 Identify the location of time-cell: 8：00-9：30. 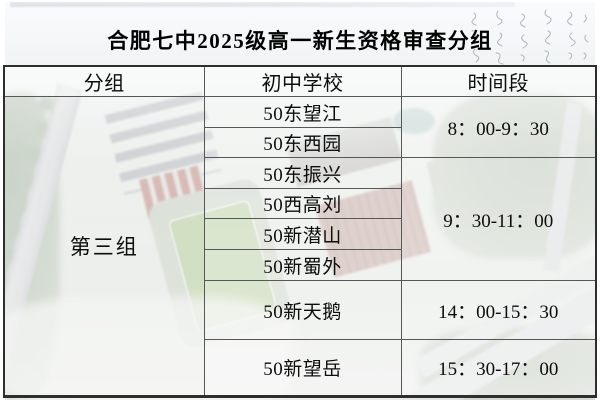
(498, 127).